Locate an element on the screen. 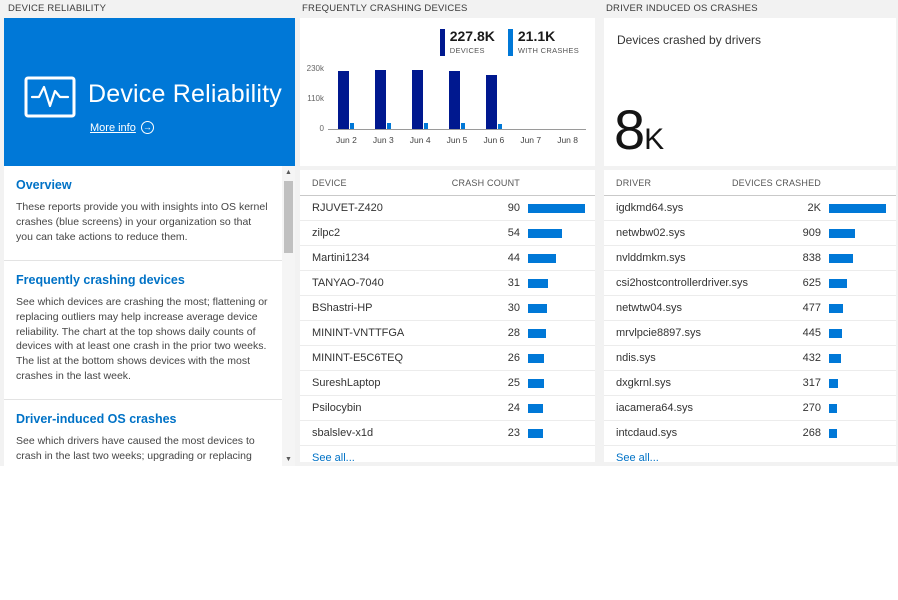 The width and height of the screenshot is (898, 600). device-row: zilpc2 54 is located at coordinates (447, 233).